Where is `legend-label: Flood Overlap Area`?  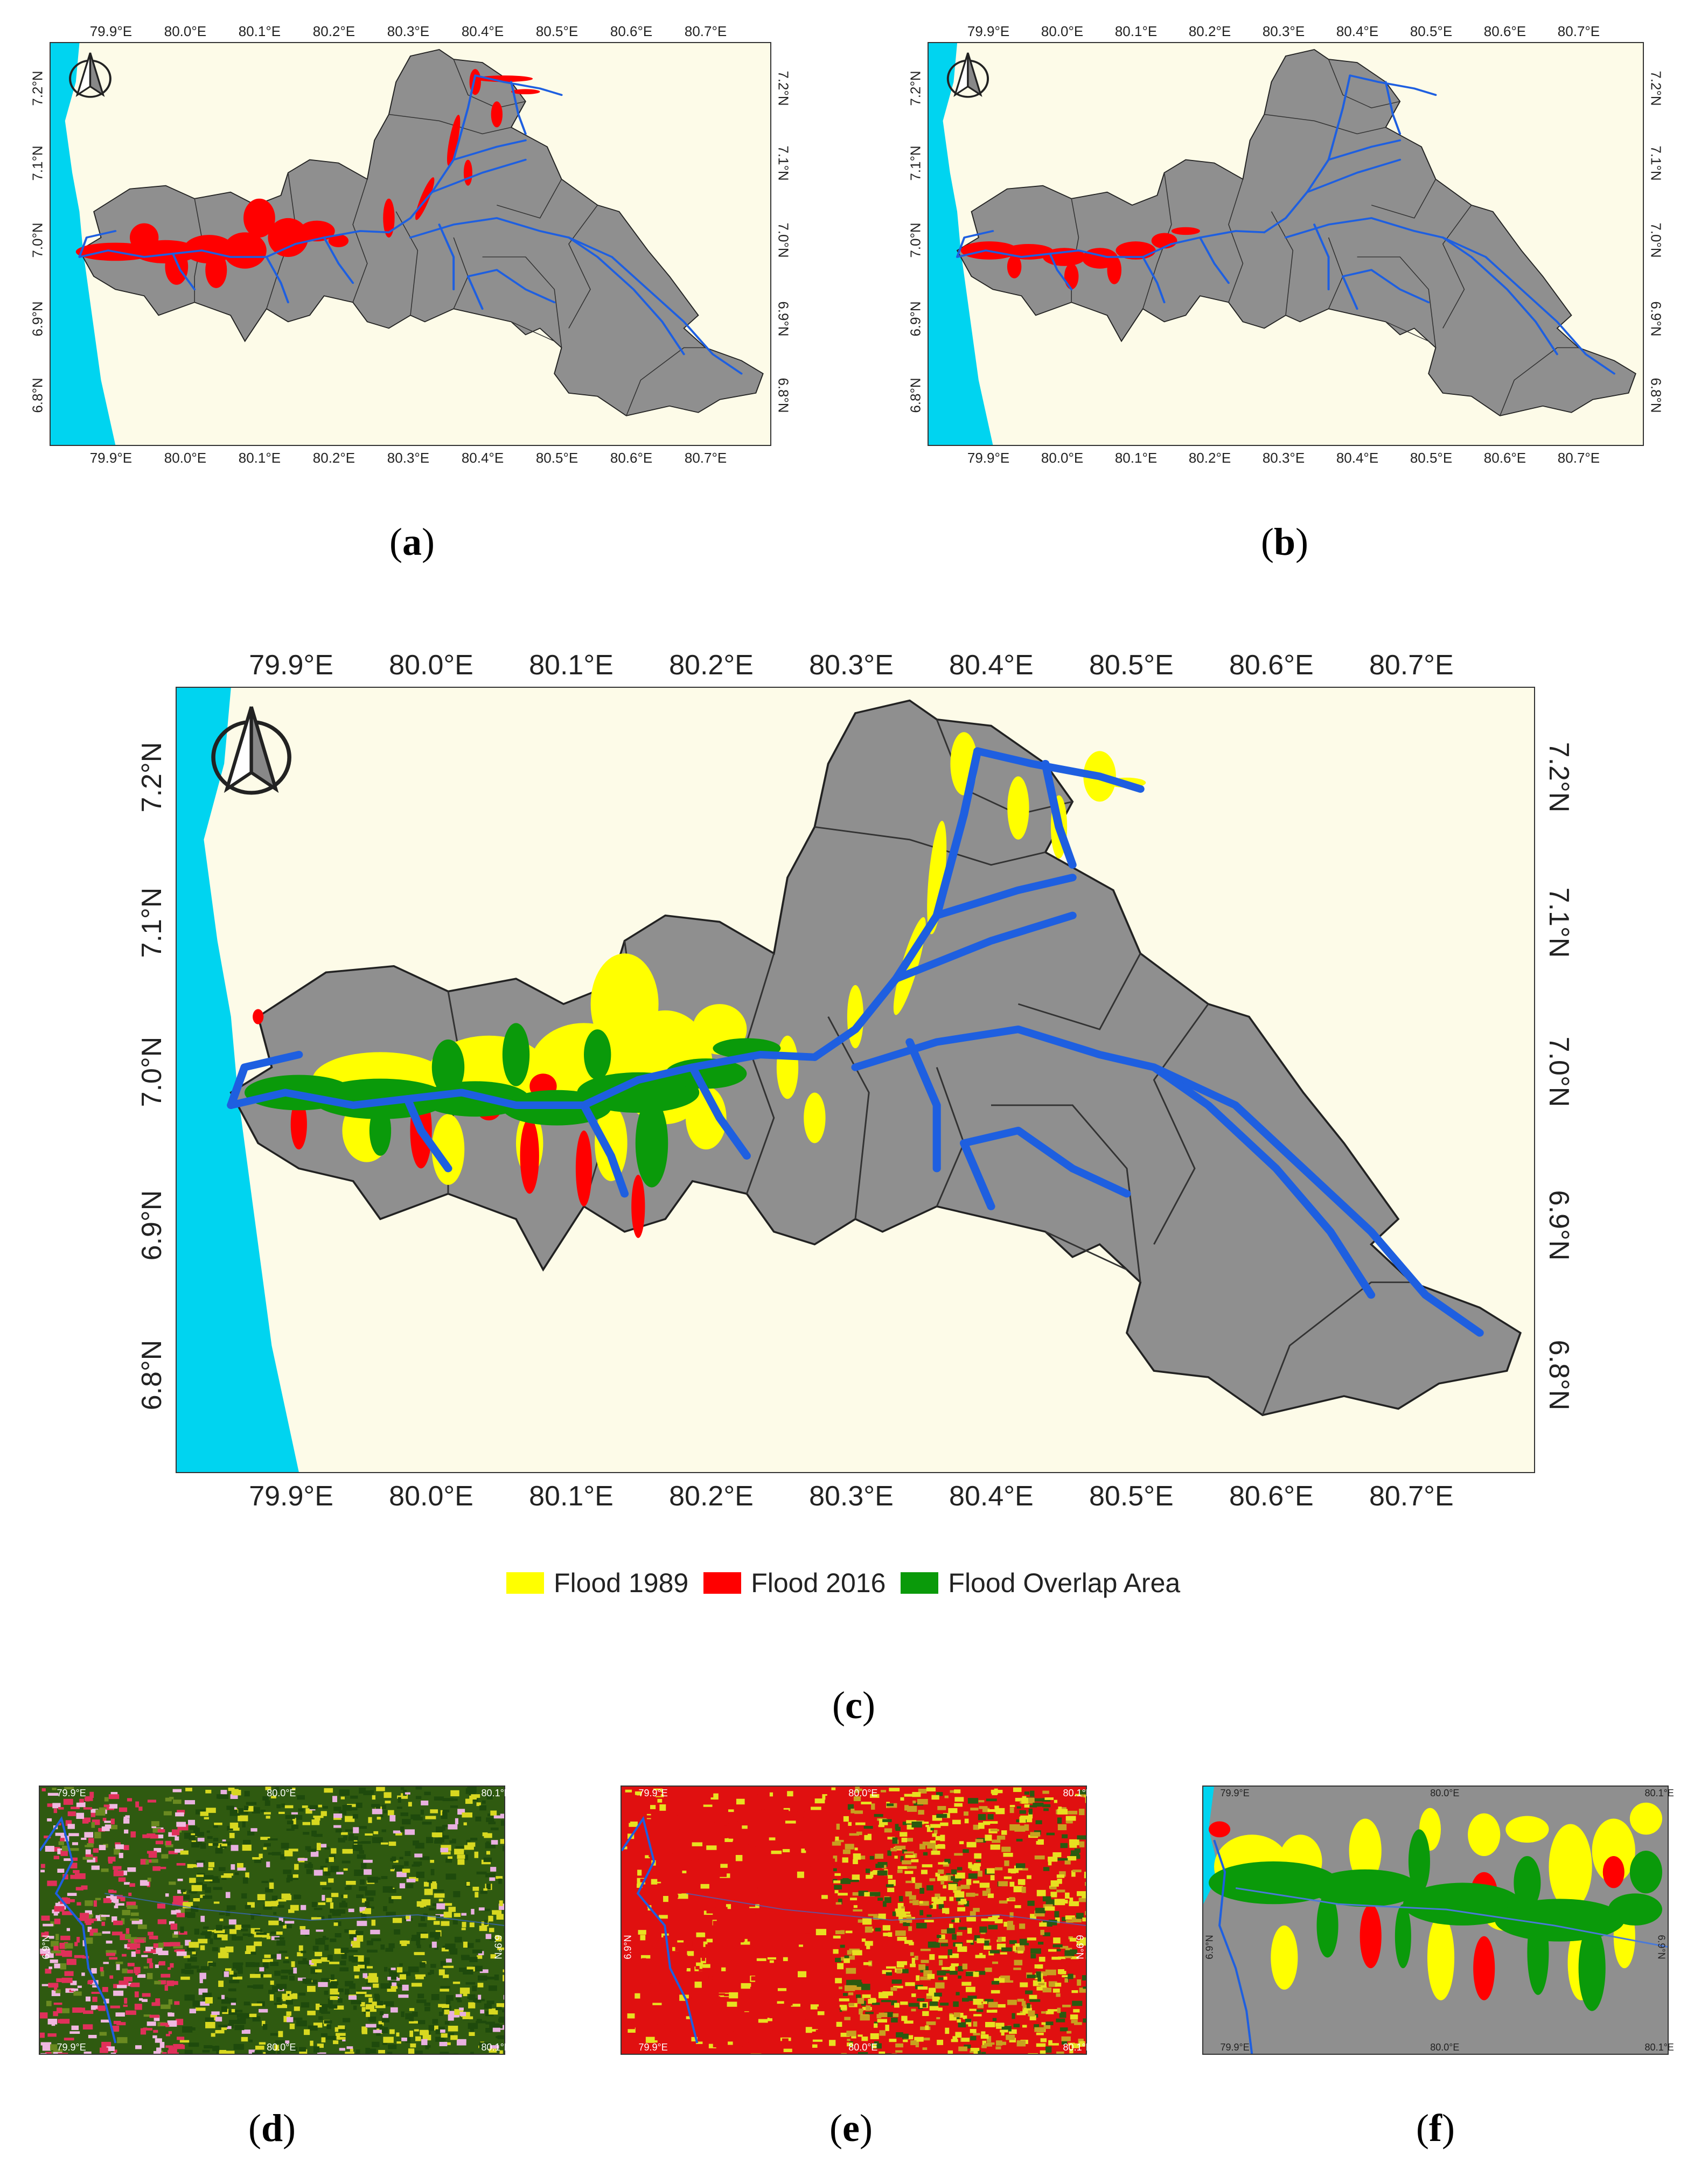
legend-label: Flood Overlap Area is located at coordinates (1064, 1583).